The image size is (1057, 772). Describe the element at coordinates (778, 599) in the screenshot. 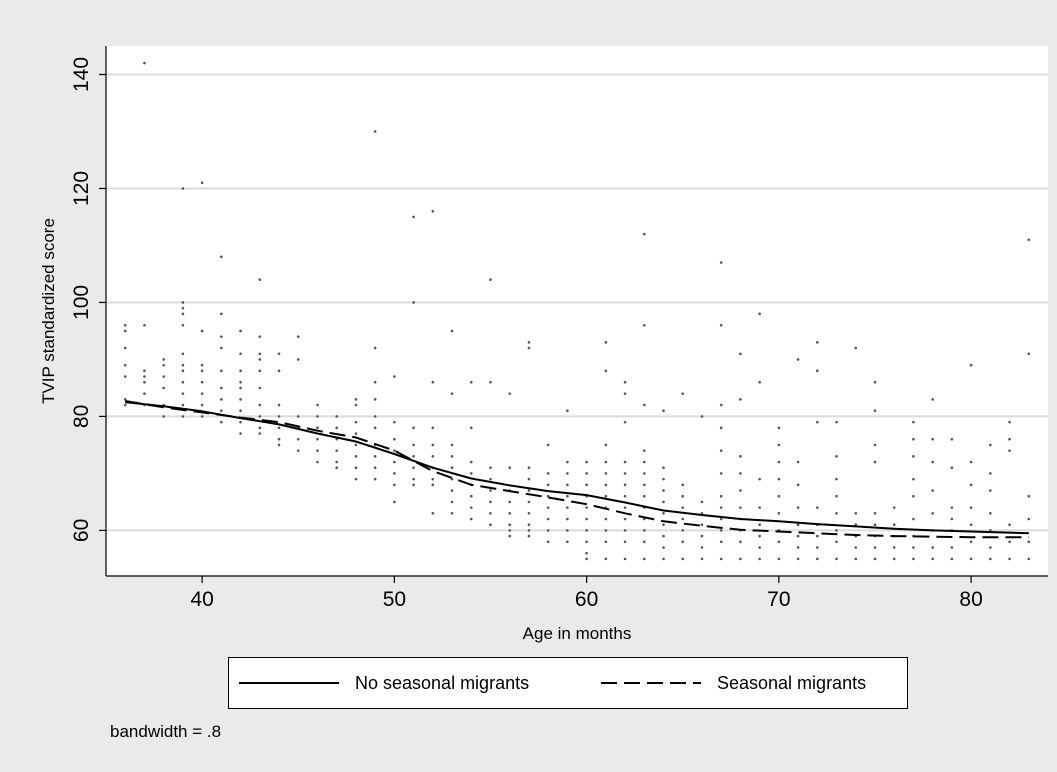

I see `x-tick-label: 70` at that location.